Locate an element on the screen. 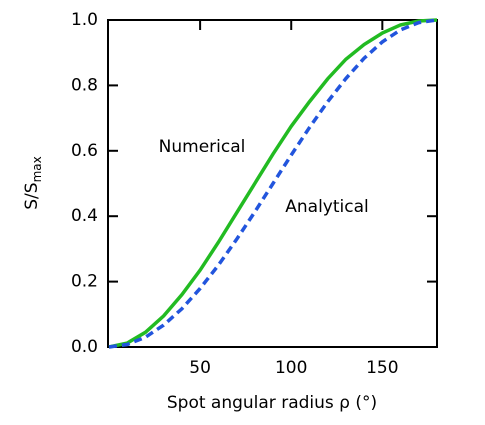 This screenshot has height=425, width=485. x-axis-label: Spot angular radius ρ (°) is located at coordinates (272, 403).